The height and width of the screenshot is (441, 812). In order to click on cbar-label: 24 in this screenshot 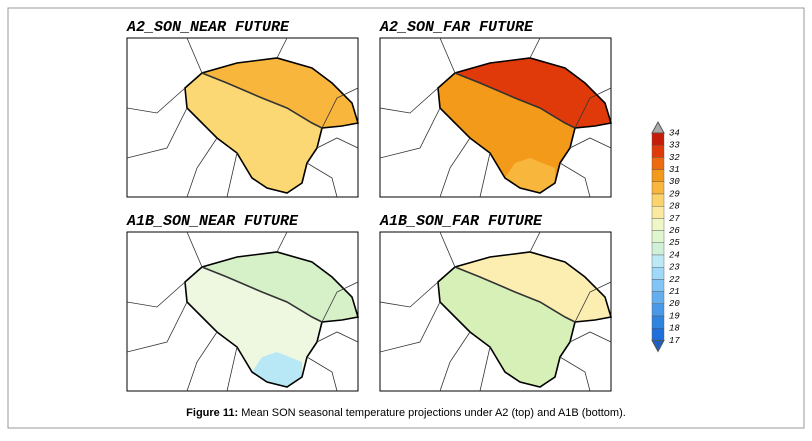, I will do `click(674, 255)`.